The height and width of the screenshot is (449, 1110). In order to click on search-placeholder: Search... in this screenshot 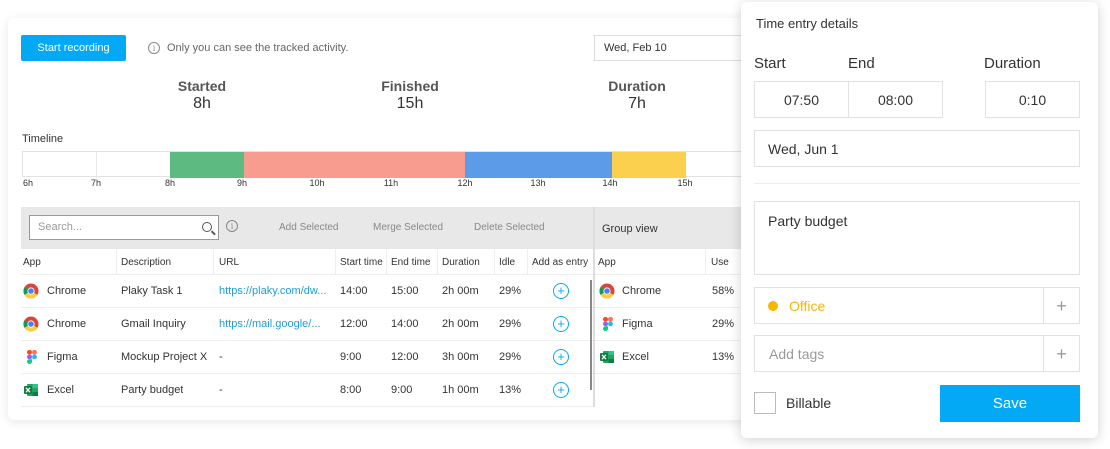, I will do `click(60, 227)`.